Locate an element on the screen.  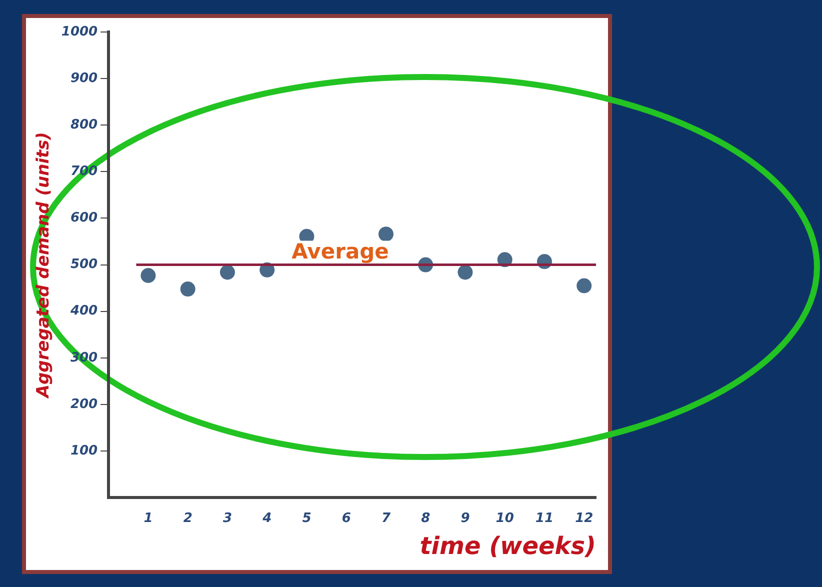
y-tick-label: 400 is located at coordinates (83, 311).